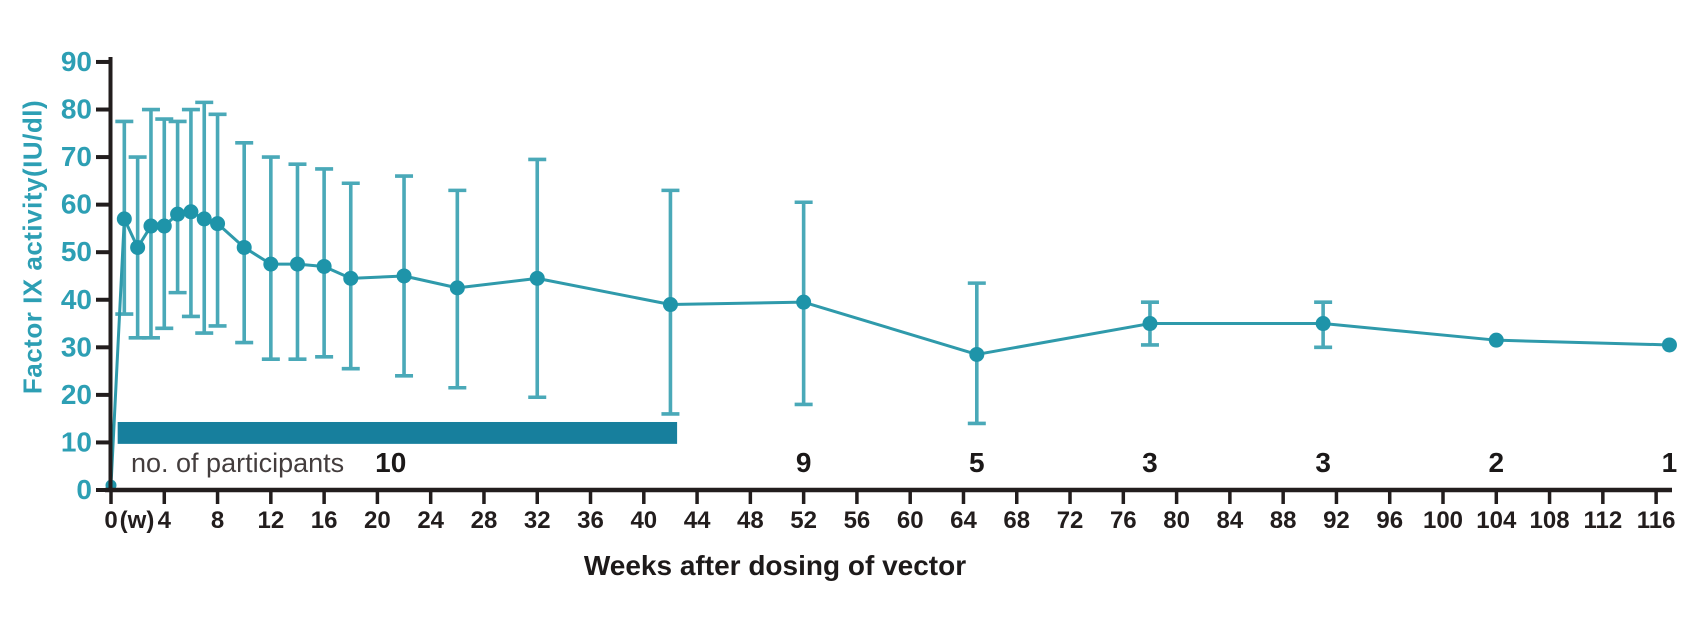 This screenshot has width=1707, height=641. I want to click on x-tick-label: 12, so click(270, 520).